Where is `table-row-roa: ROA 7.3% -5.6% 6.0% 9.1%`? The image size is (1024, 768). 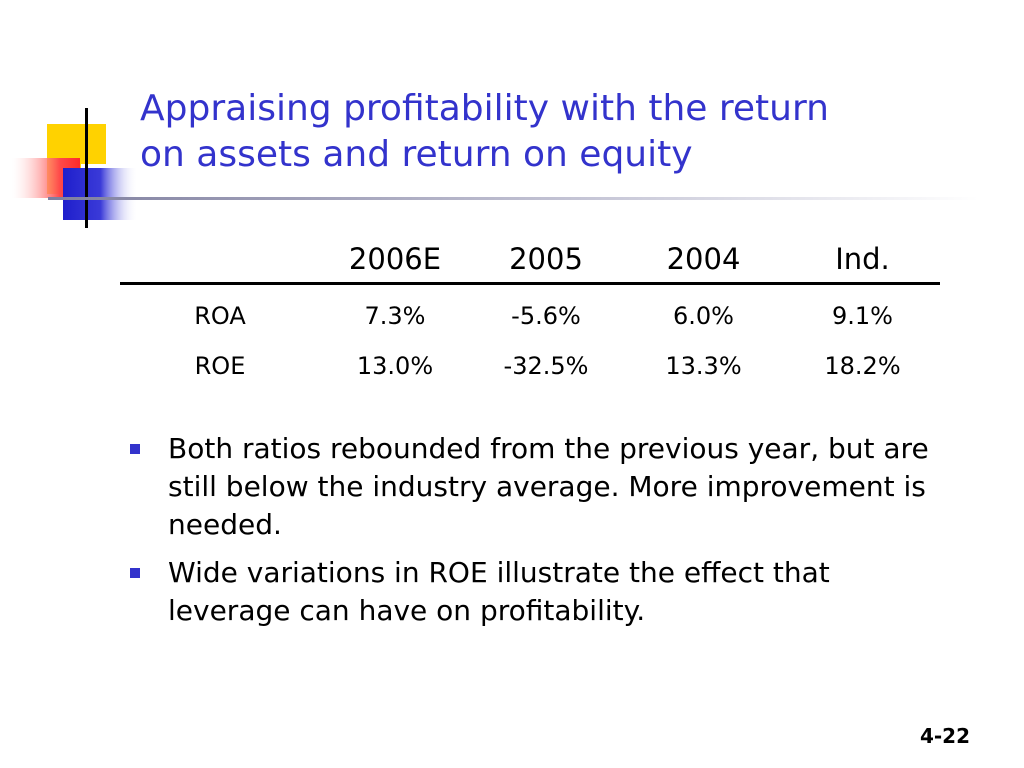
table-row-roa: ROA 7.3% -5.6% 6.0% 9.1% is located at coordinates (530, 313).